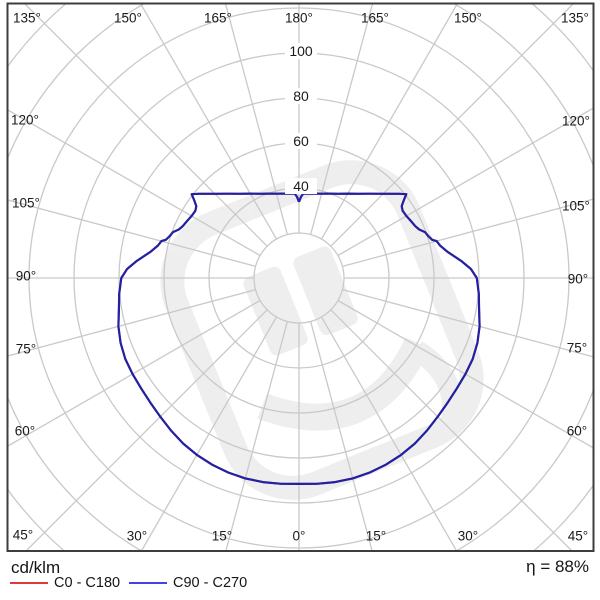 The height and width of the screenshot is (600, 600). I want to click on legend-label-c0-c180: C0 - C180, so click(87, 583).